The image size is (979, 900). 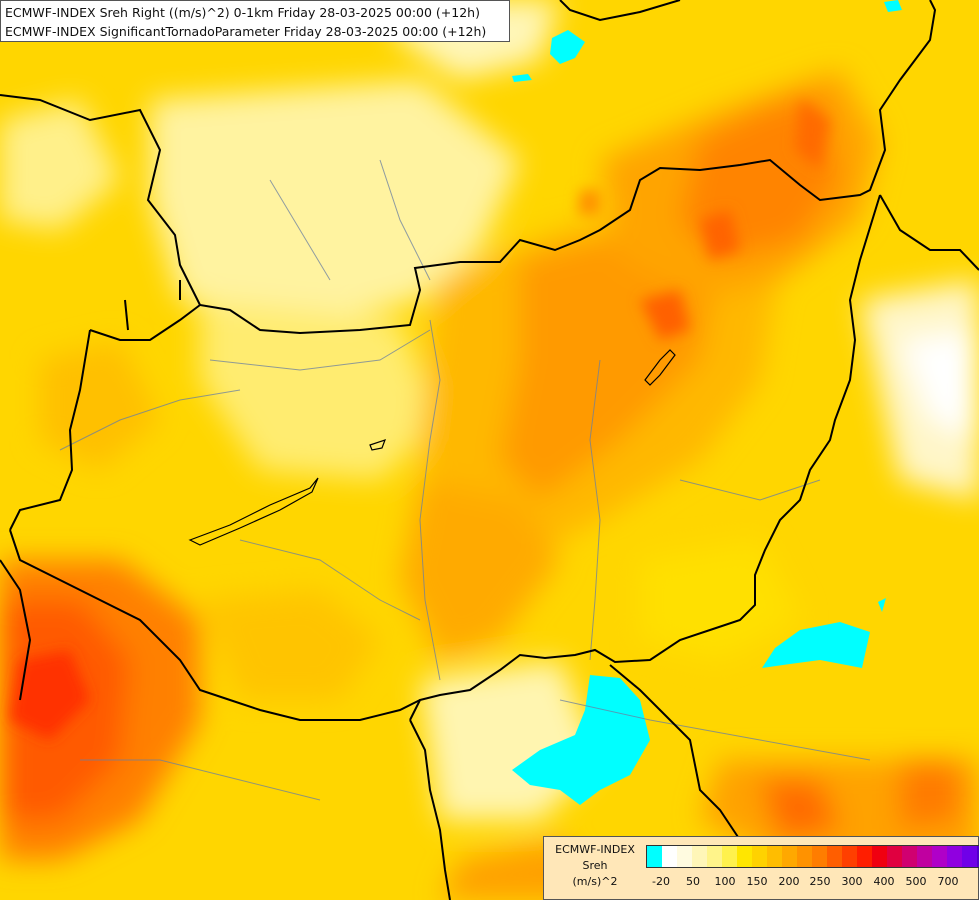 What do you see at coordinates (916, 881) in the screenshot?
I see `legend-tick-label: 500` at bounding box center [916, 881].